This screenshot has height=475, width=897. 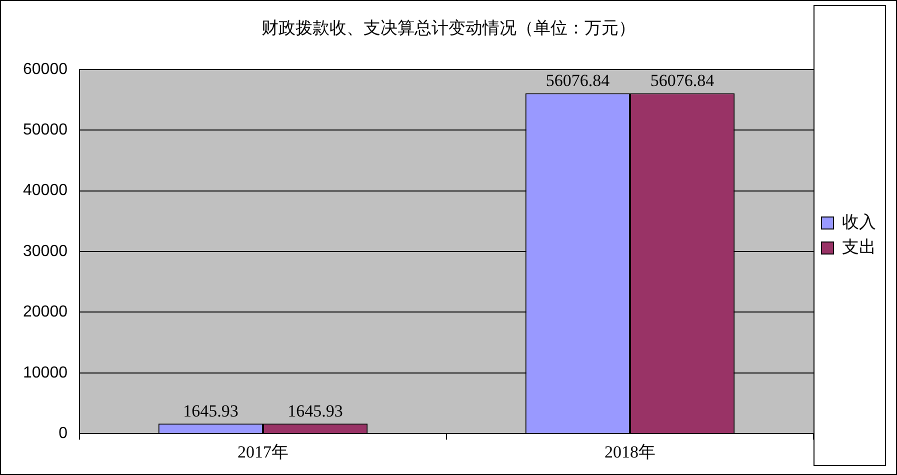 What do you see at coordinates (63, 433) in the screenshot?
I see `y-tick-label: 0` at bounding box center [63, 433].